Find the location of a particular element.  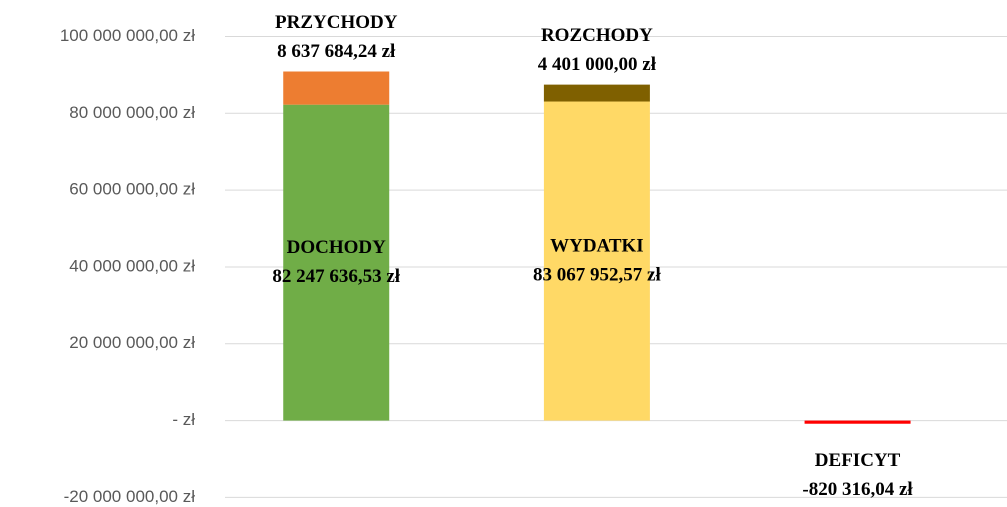

y-tick-label: -20 000 000,00 zł is located at coordinates (130, 496).